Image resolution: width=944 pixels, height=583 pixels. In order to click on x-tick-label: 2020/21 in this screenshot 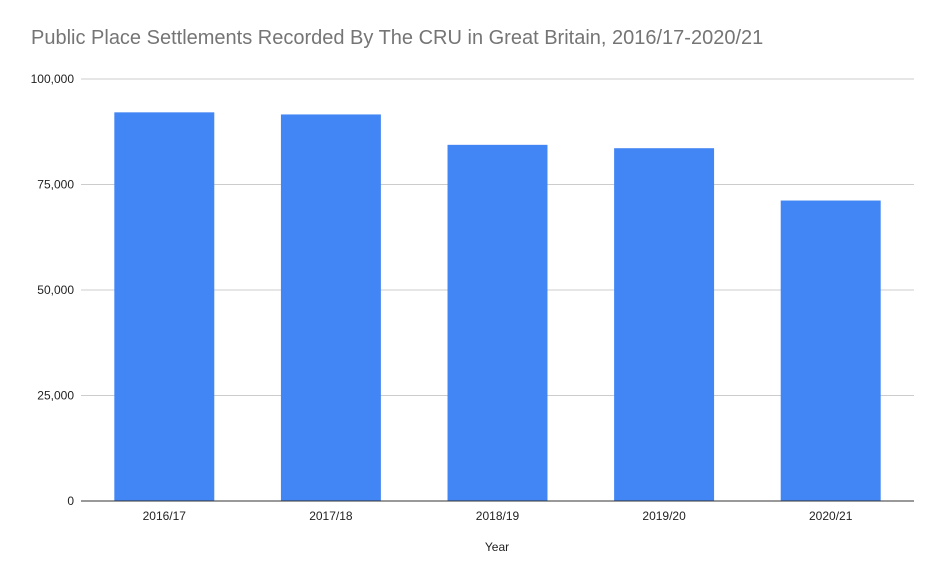, I will do `click(831, 516)`.